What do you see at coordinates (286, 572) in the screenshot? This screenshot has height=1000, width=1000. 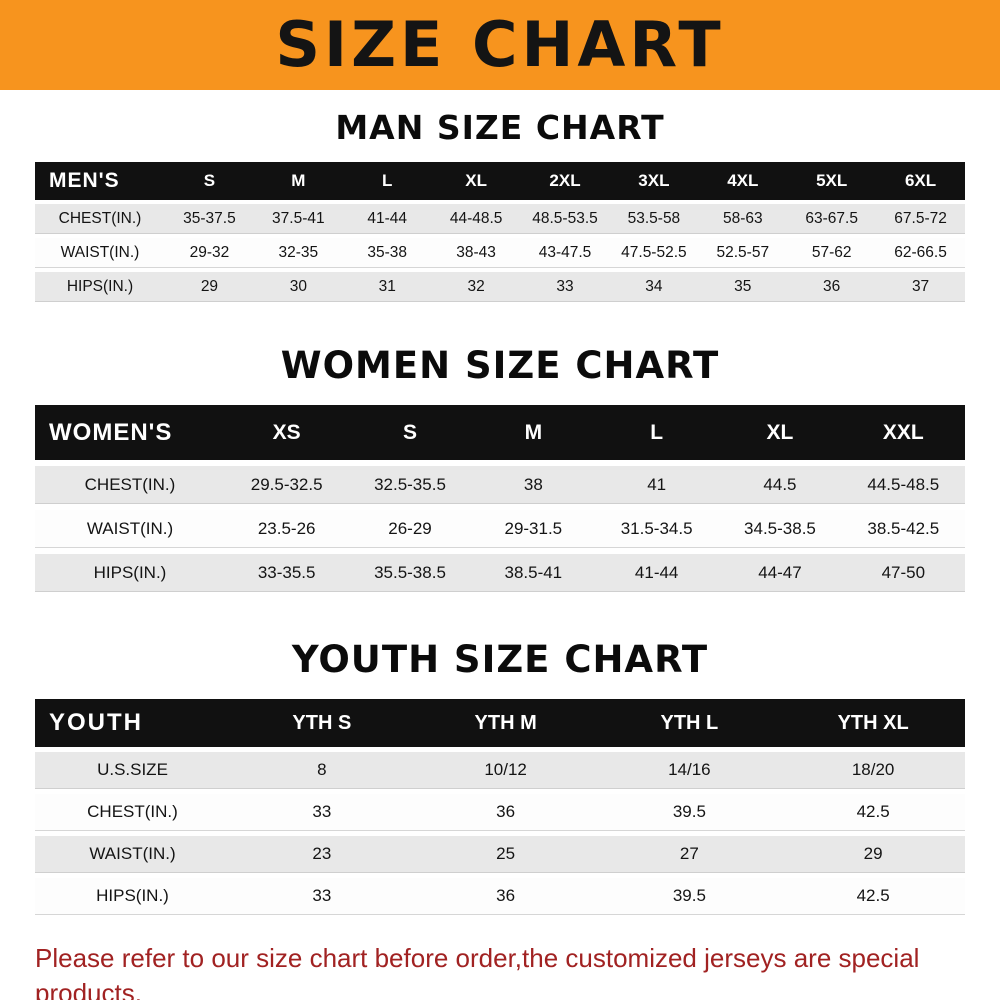 I see `size-value: 33-35.5` at bounding box center [286, 572].